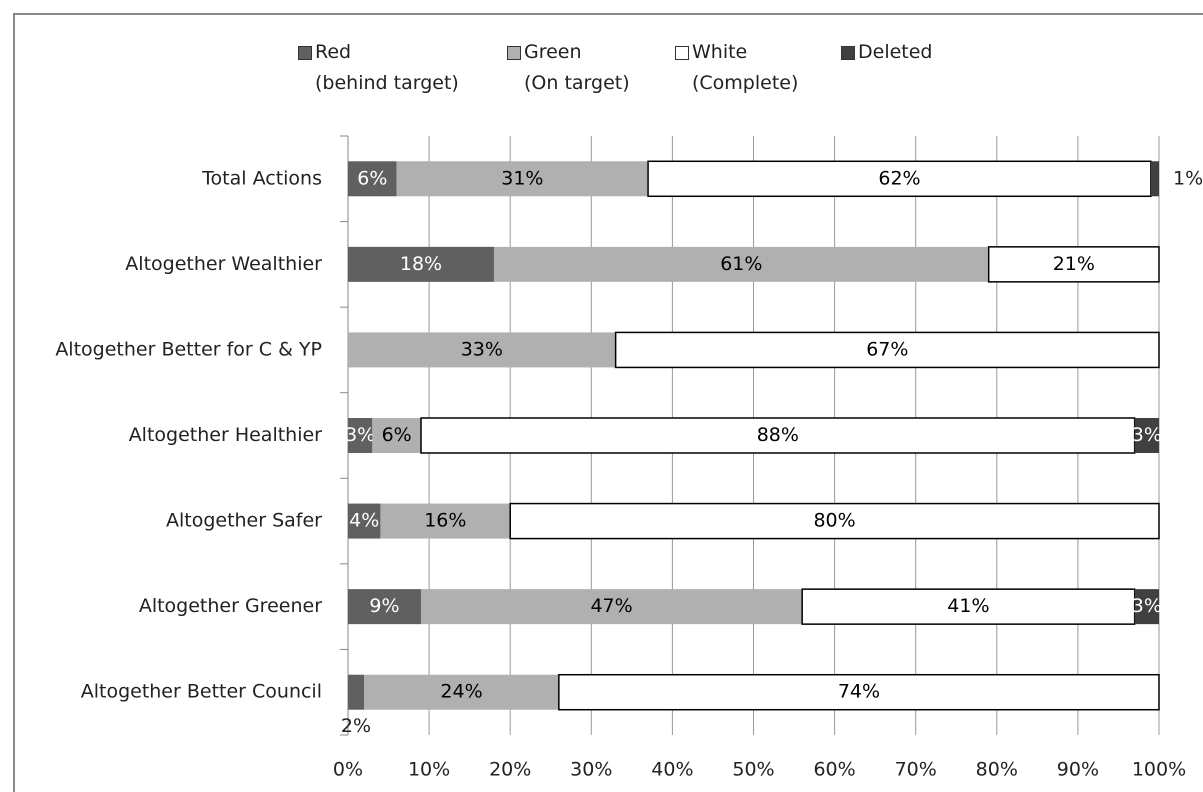 This screenshot has height=792, width=1203. I want to click on x-tick-label: 40%, so click(672, 770).